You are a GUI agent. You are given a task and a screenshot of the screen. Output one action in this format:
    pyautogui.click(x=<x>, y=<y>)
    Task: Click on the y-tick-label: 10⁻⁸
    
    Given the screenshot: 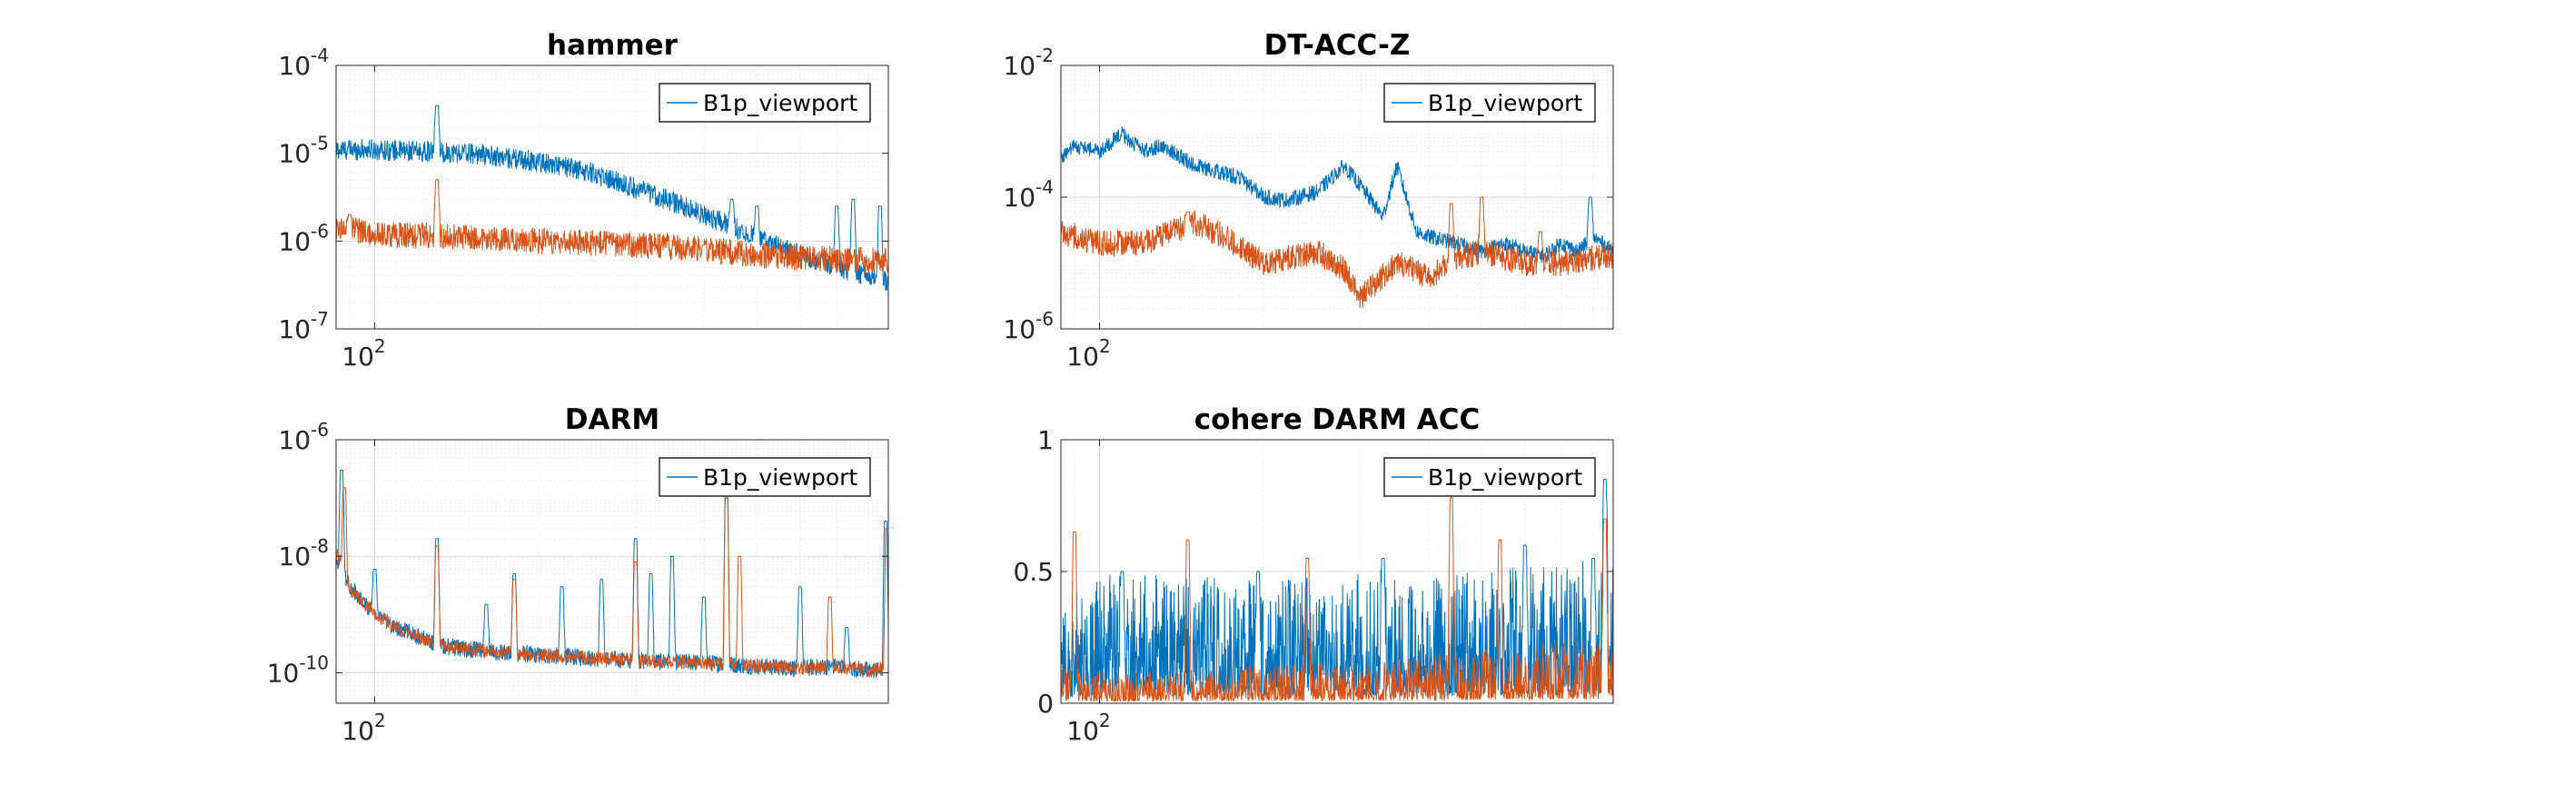 What is the action you would take?
    pyautogui.click(x=303, y=553)
    